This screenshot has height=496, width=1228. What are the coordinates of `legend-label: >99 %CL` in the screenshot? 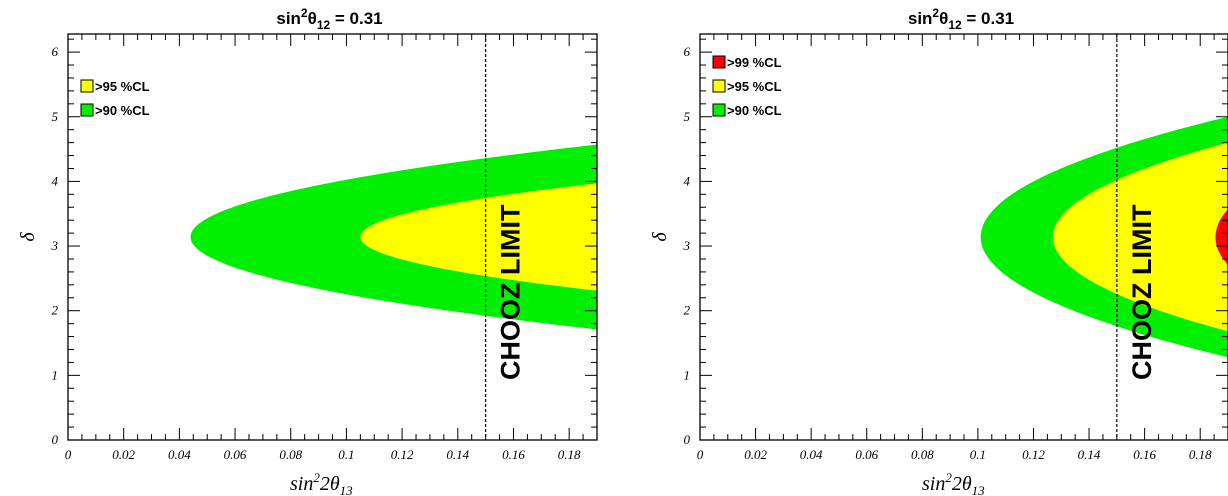 It's located at (754, 62).